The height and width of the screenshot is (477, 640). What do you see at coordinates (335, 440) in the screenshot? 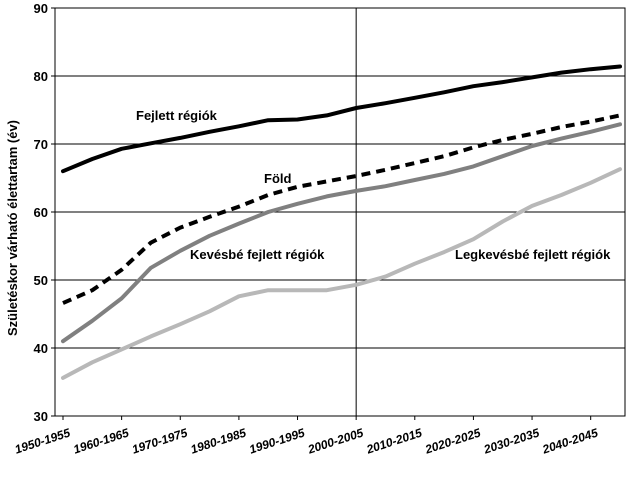
I see `x-tick-label-2000-2005: 2000-2005` at bounding box center [335, 440].